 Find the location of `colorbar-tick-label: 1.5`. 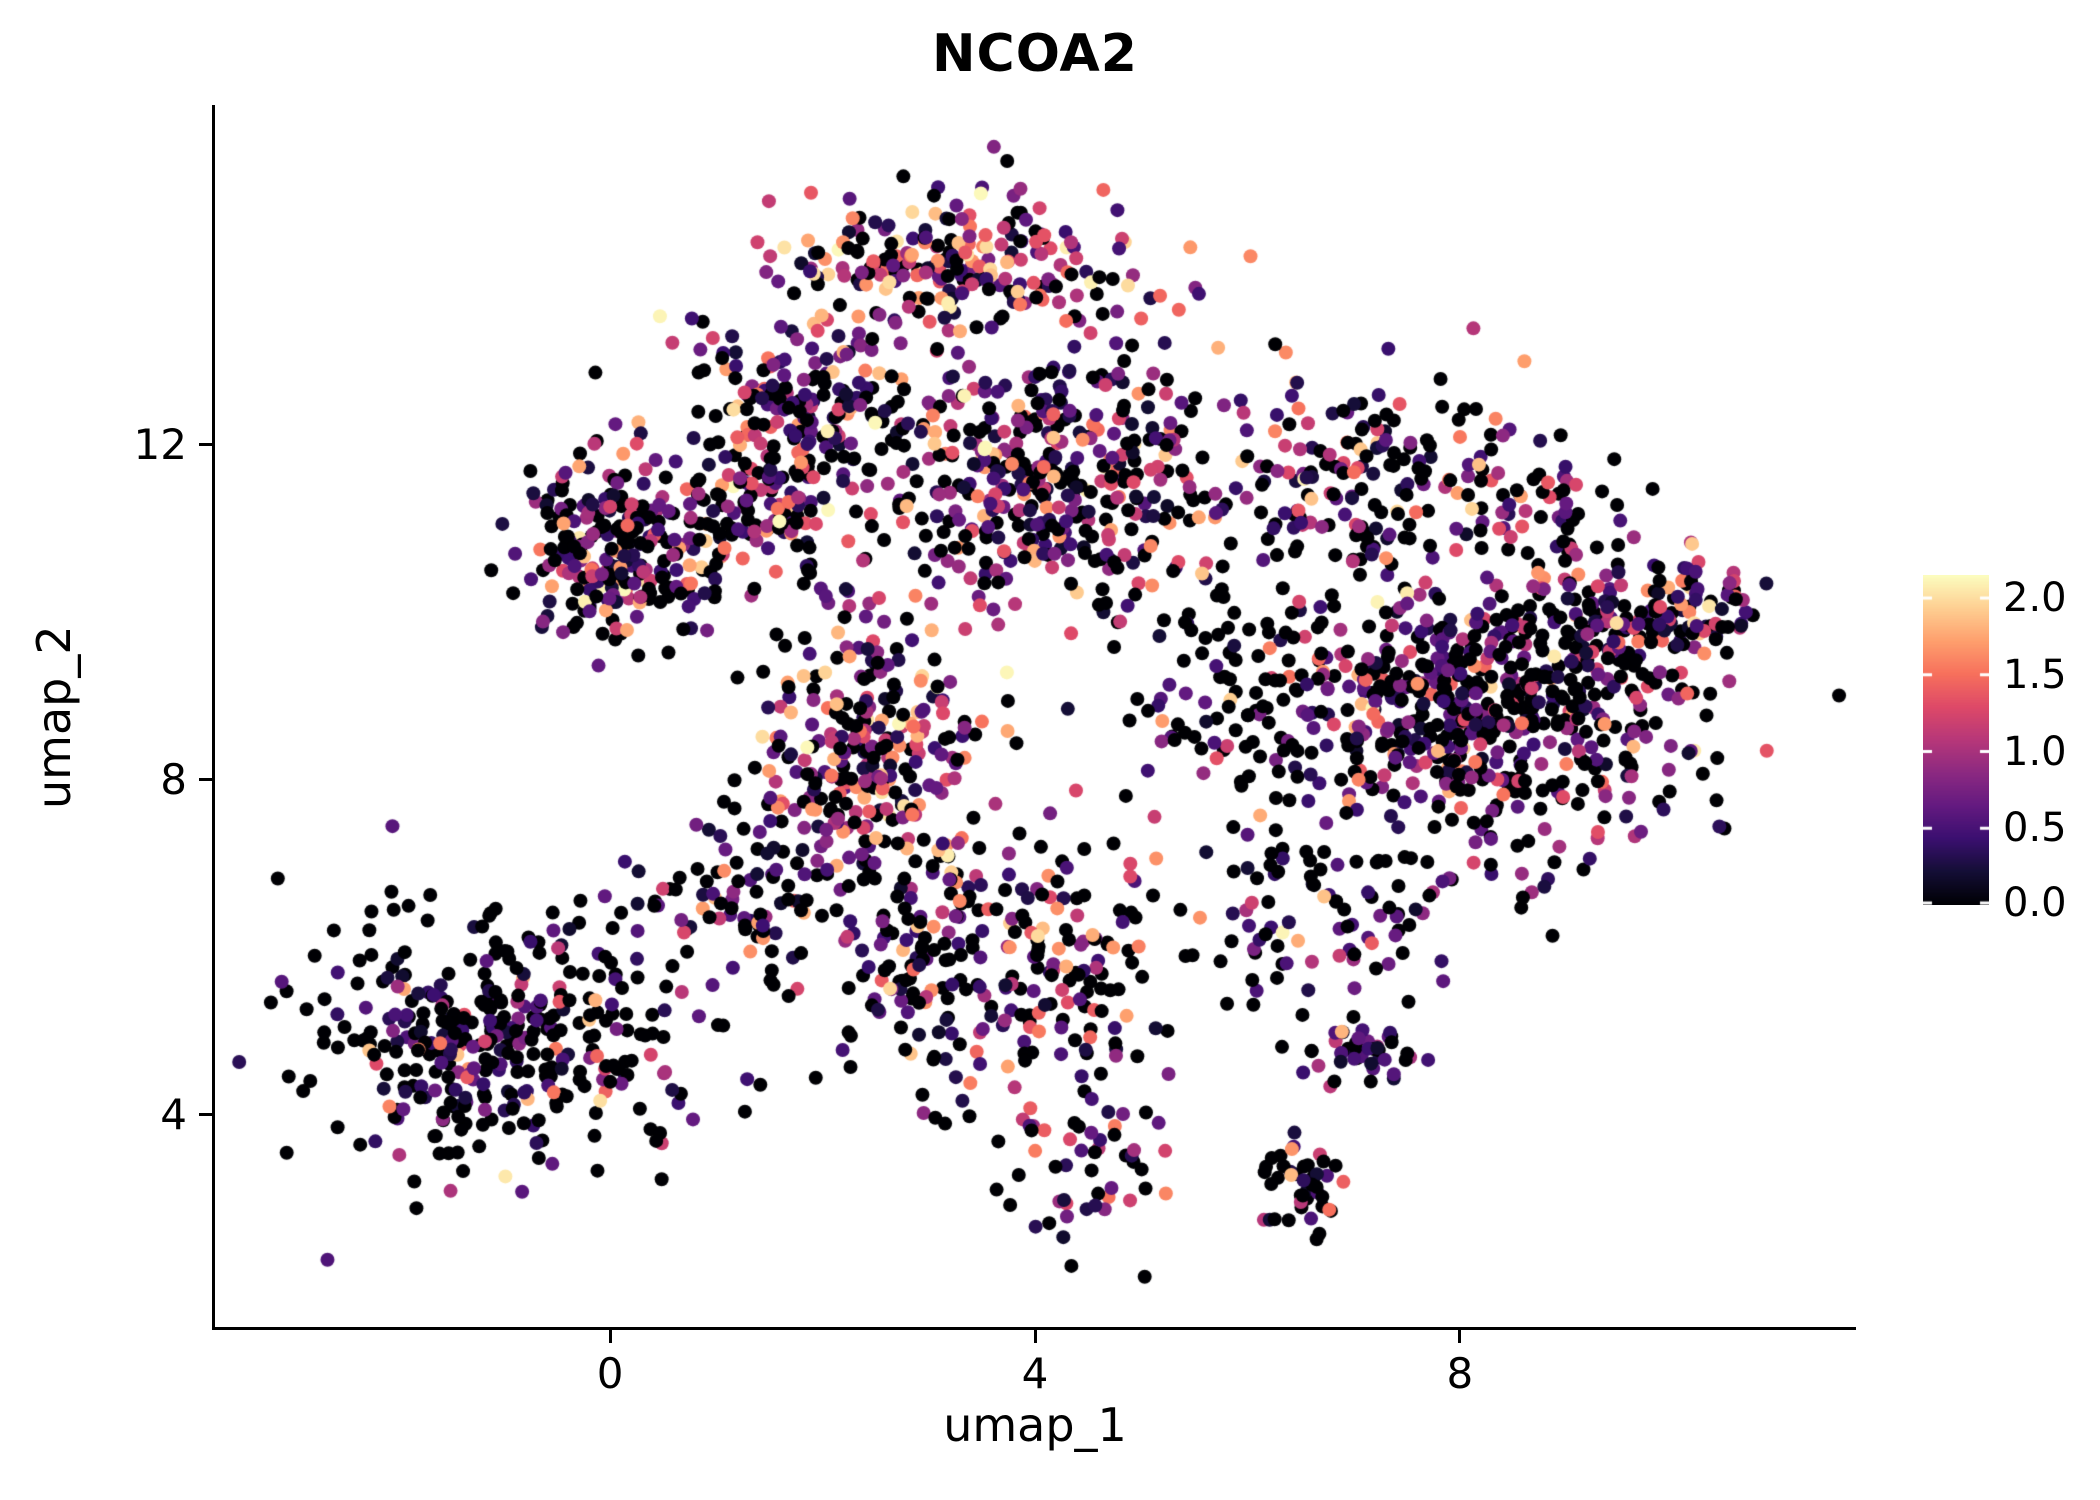

colorbar-tick-label: 1.5 is located at coordinates (2035, 674).